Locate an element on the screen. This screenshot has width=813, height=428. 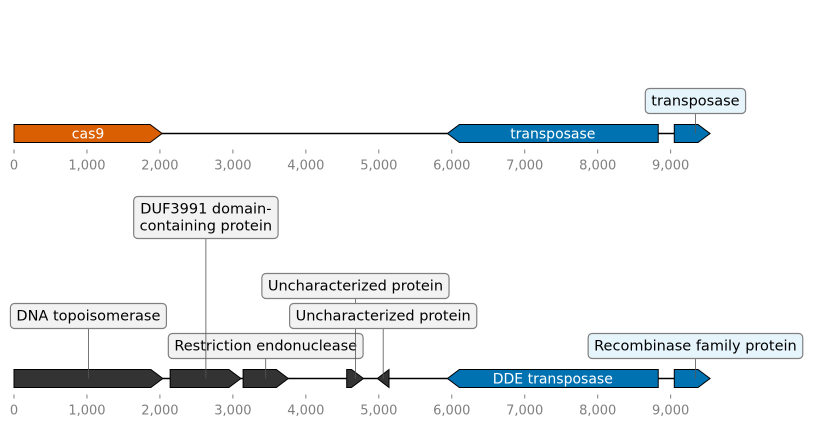
callout: DUF3991 domain-containing protein is located at coordinates (206, 287).